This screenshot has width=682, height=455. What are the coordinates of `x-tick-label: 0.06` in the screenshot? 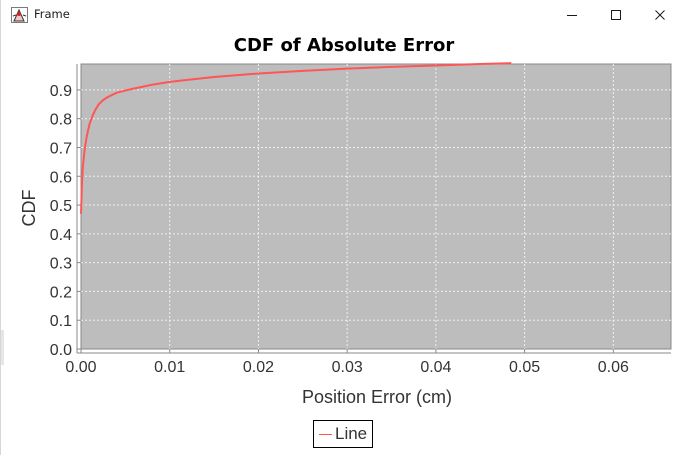 It's located at (613, 367).